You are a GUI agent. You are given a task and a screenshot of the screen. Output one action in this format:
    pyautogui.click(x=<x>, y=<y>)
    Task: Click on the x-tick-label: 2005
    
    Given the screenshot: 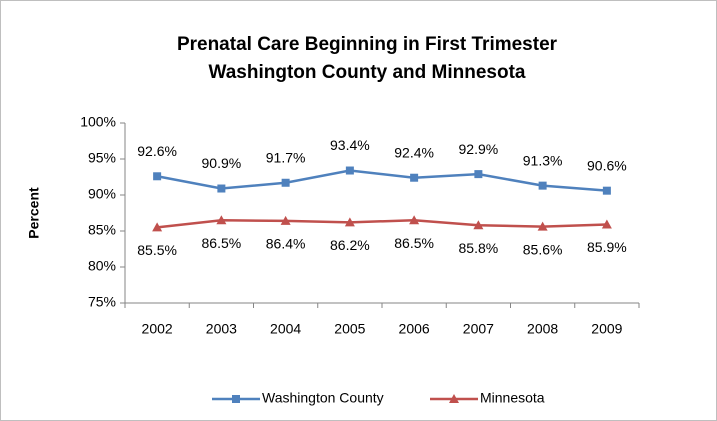 What is the action you would take?
    pyautogui.click(x=349, y=329)
    